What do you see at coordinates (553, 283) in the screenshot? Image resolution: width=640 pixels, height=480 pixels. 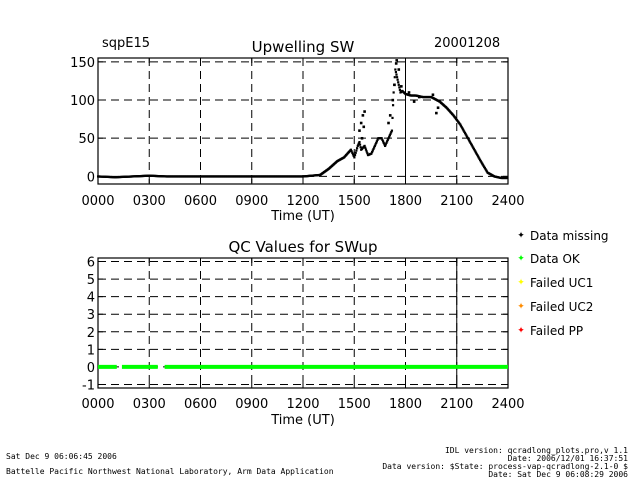 I see `legend-item-failed-uc1: ✦ Failed UC1` at bounding box center [553, 283].